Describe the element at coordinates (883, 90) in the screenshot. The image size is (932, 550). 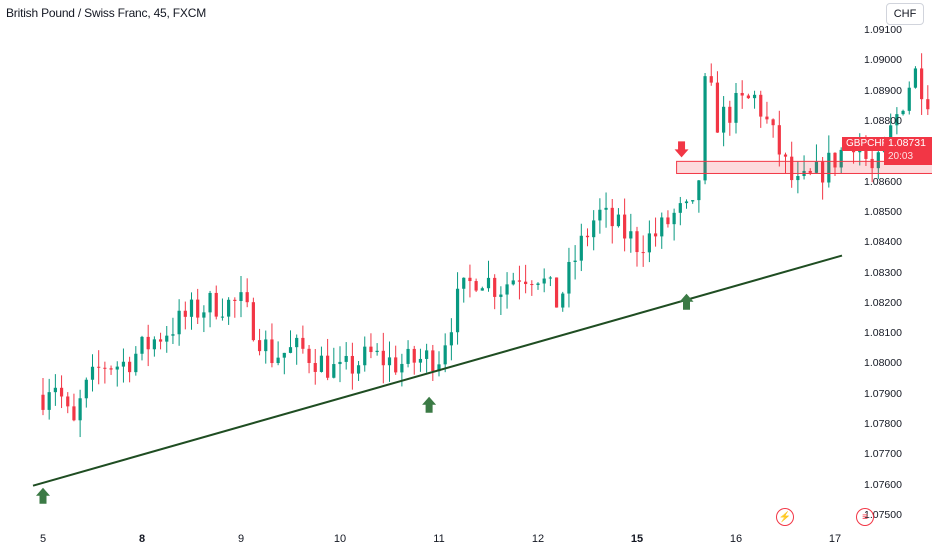
I see `price-tick: 1.08900` at that location.